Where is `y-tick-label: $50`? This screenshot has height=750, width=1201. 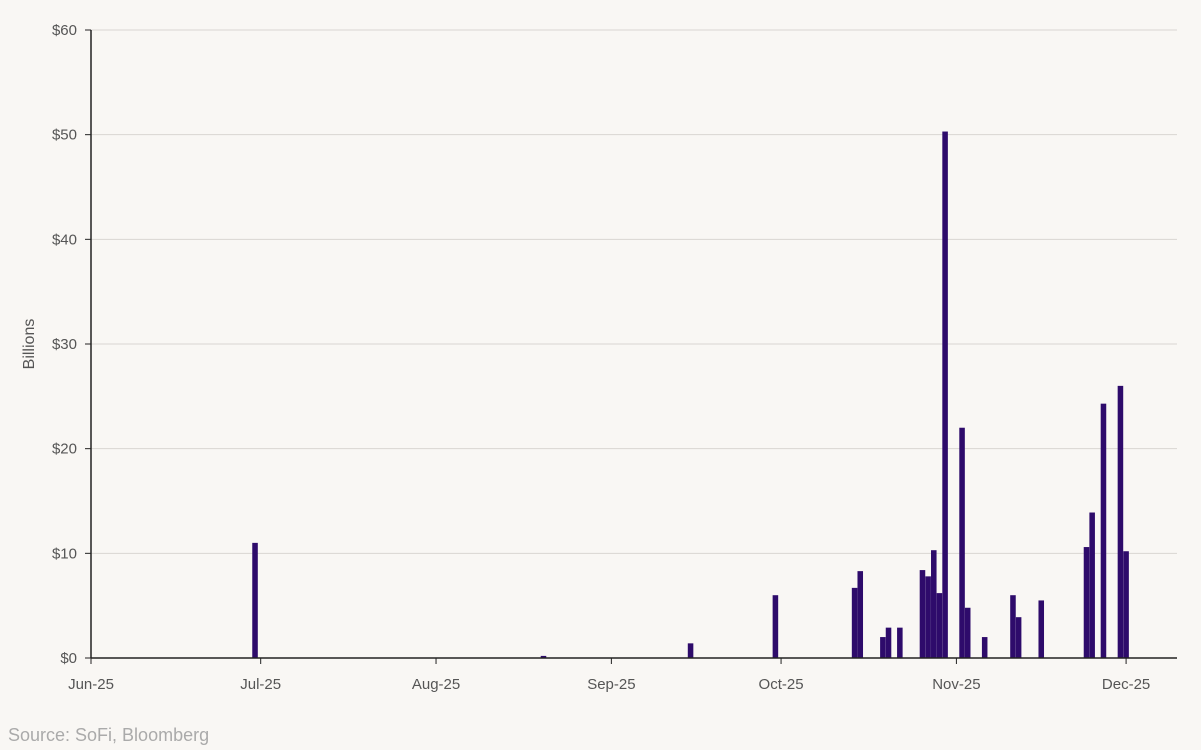
y-tick-label: $50 is located at coordinates (64, 135).